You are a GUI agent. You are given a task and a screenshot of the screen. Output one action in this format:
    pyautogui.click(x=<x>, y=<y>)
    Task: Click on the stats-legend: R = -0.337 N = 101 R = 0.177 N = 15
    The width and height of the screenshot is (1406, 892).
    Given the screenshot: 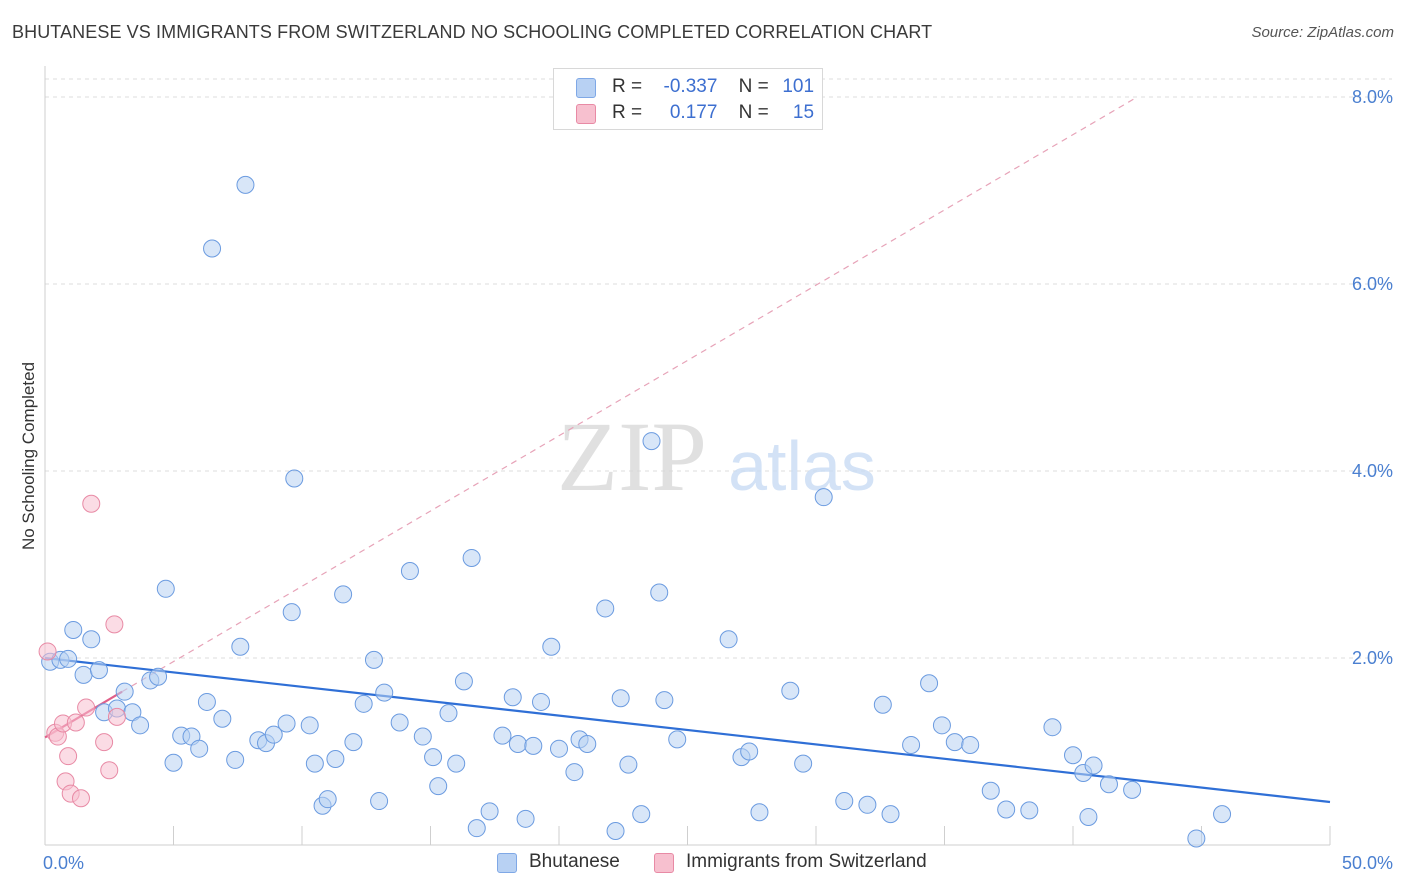 What is the action you would take?
    pyautogui.click(x=688, y=99)
    